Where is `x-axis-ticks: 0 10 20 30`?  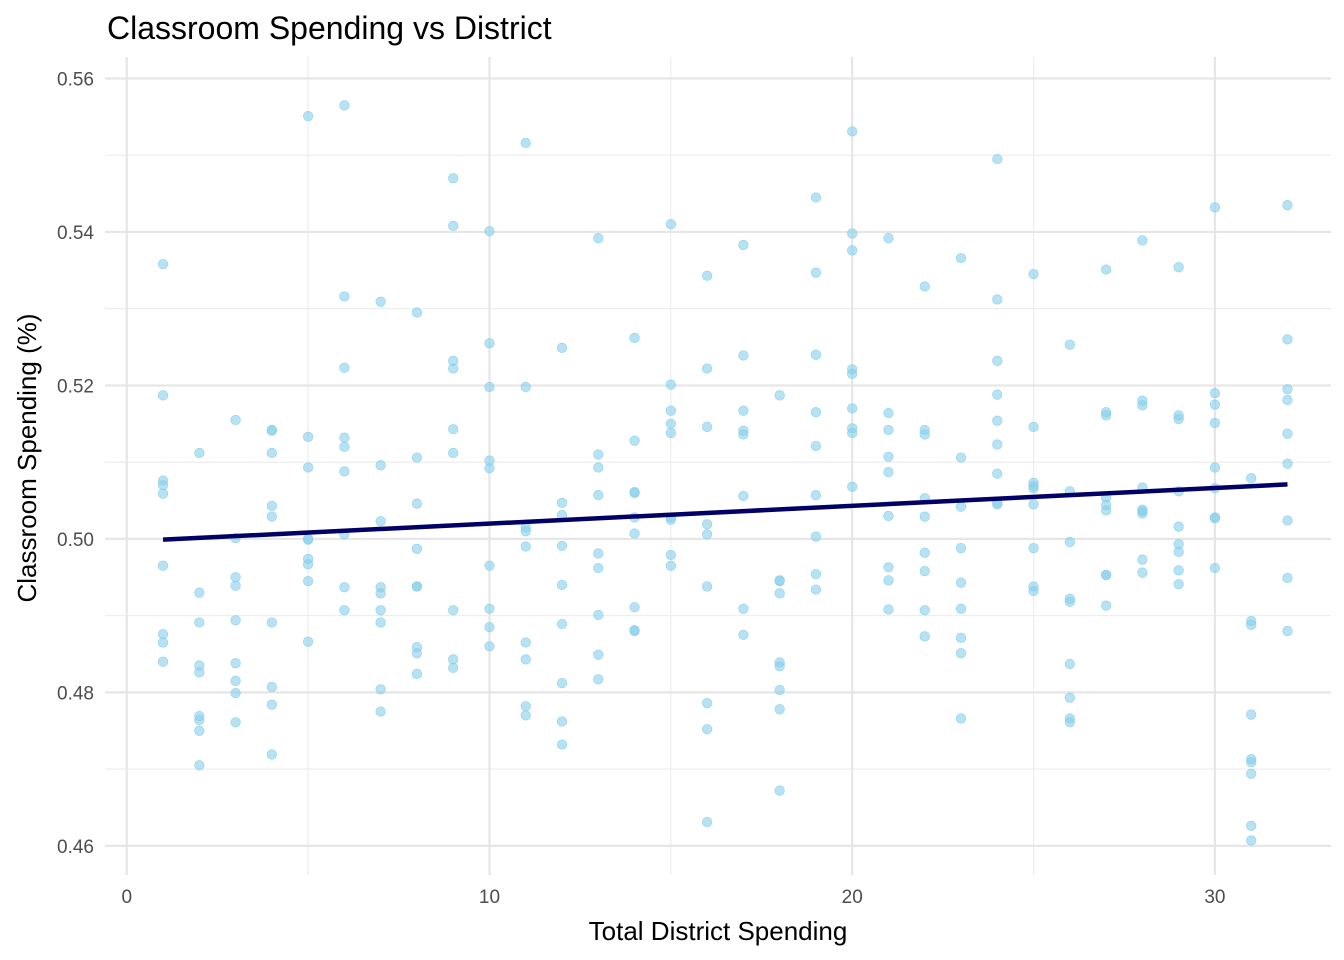 x-axis-ticks: 0 10 20 30 is located at coordinates (673, 897).